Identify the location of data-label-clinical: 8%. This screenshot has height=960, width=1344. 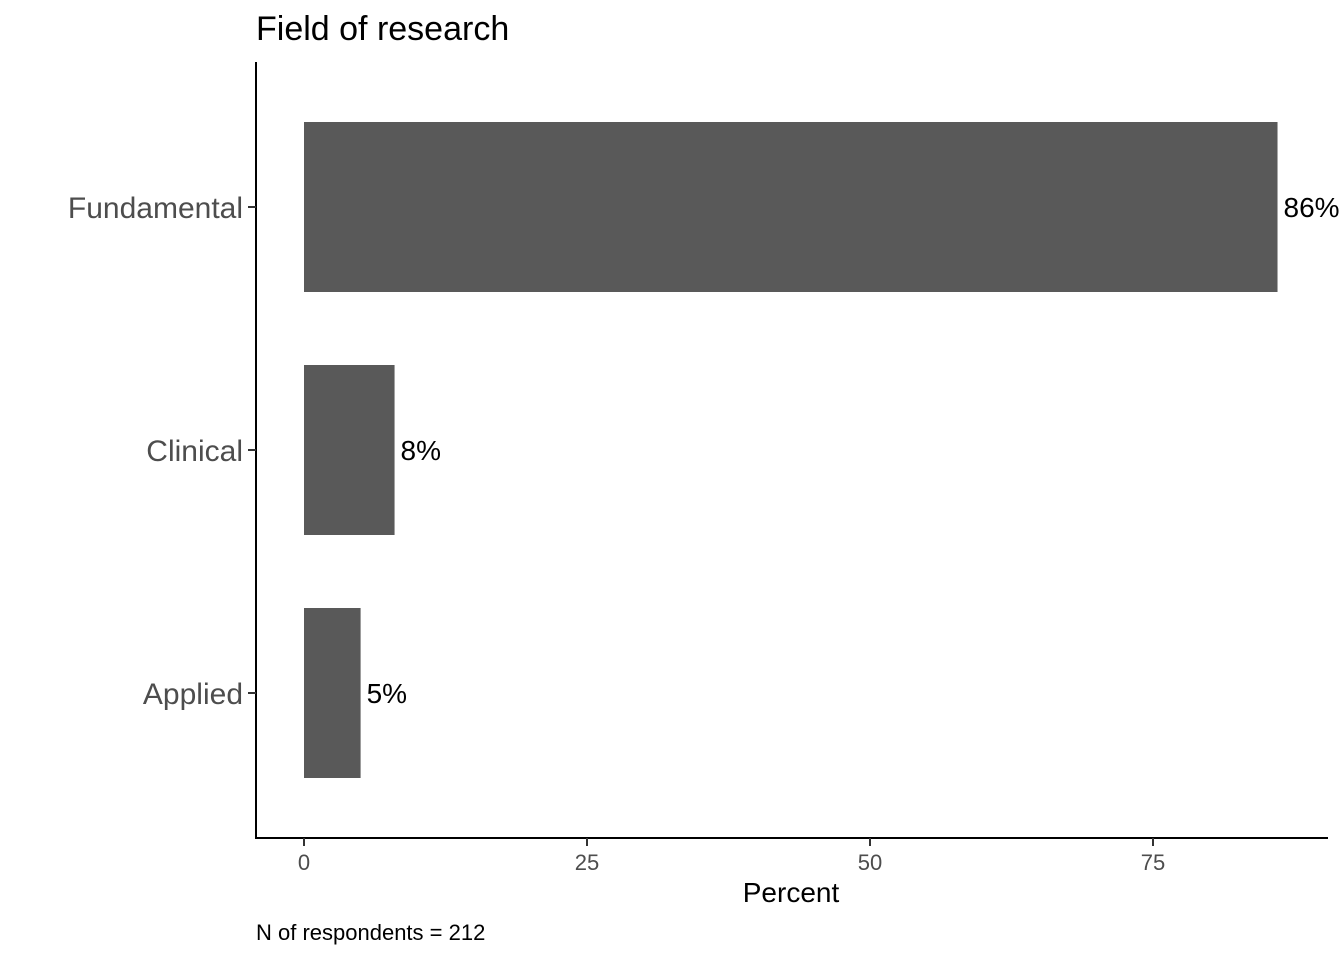
(421, 450).